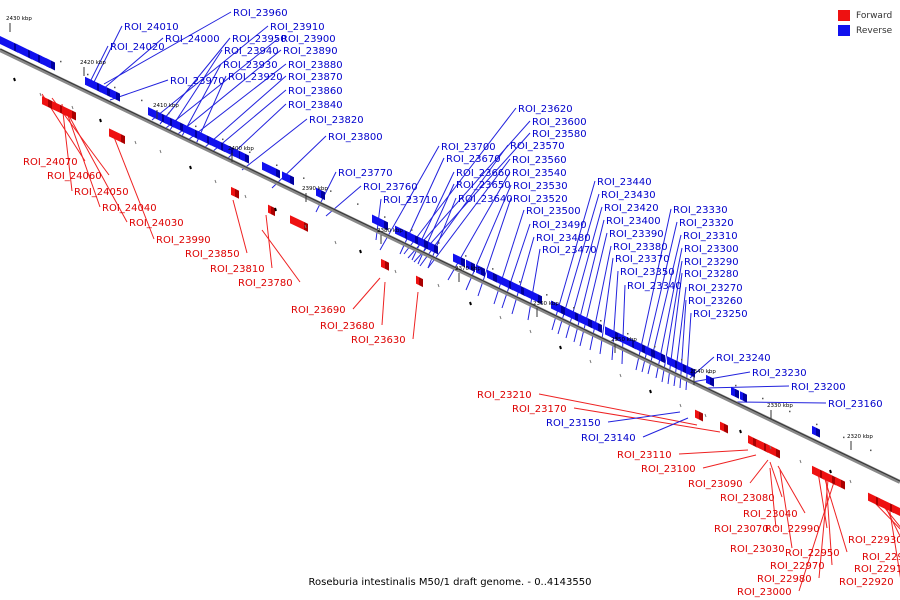 This screenshot has width=900, height=600. What do you see at coordinates (855, 404) in the screenshot?
I see `roi-label: ROI_23160` at bounding box center [855, 404].